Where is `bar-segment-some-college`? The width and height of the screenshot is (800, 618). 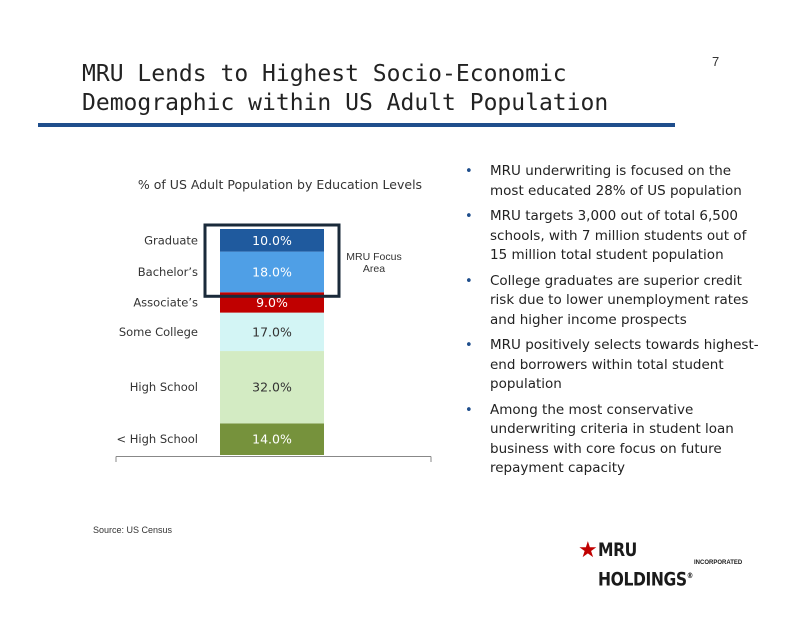
bar-segment-some-college is located at coordinates (272, 332).